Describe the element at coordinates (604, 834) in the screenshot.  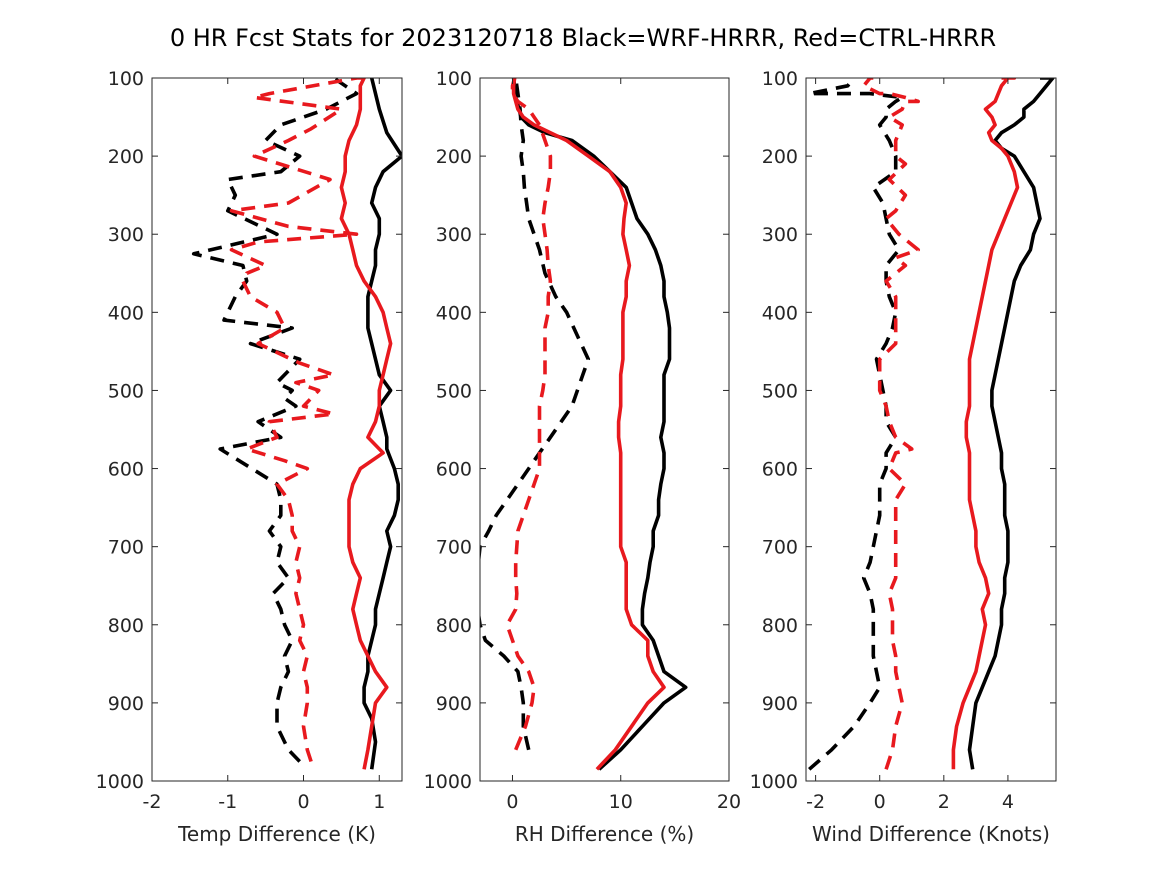
I see `rh-xaxis-label: RH Difference (%)` at that location.